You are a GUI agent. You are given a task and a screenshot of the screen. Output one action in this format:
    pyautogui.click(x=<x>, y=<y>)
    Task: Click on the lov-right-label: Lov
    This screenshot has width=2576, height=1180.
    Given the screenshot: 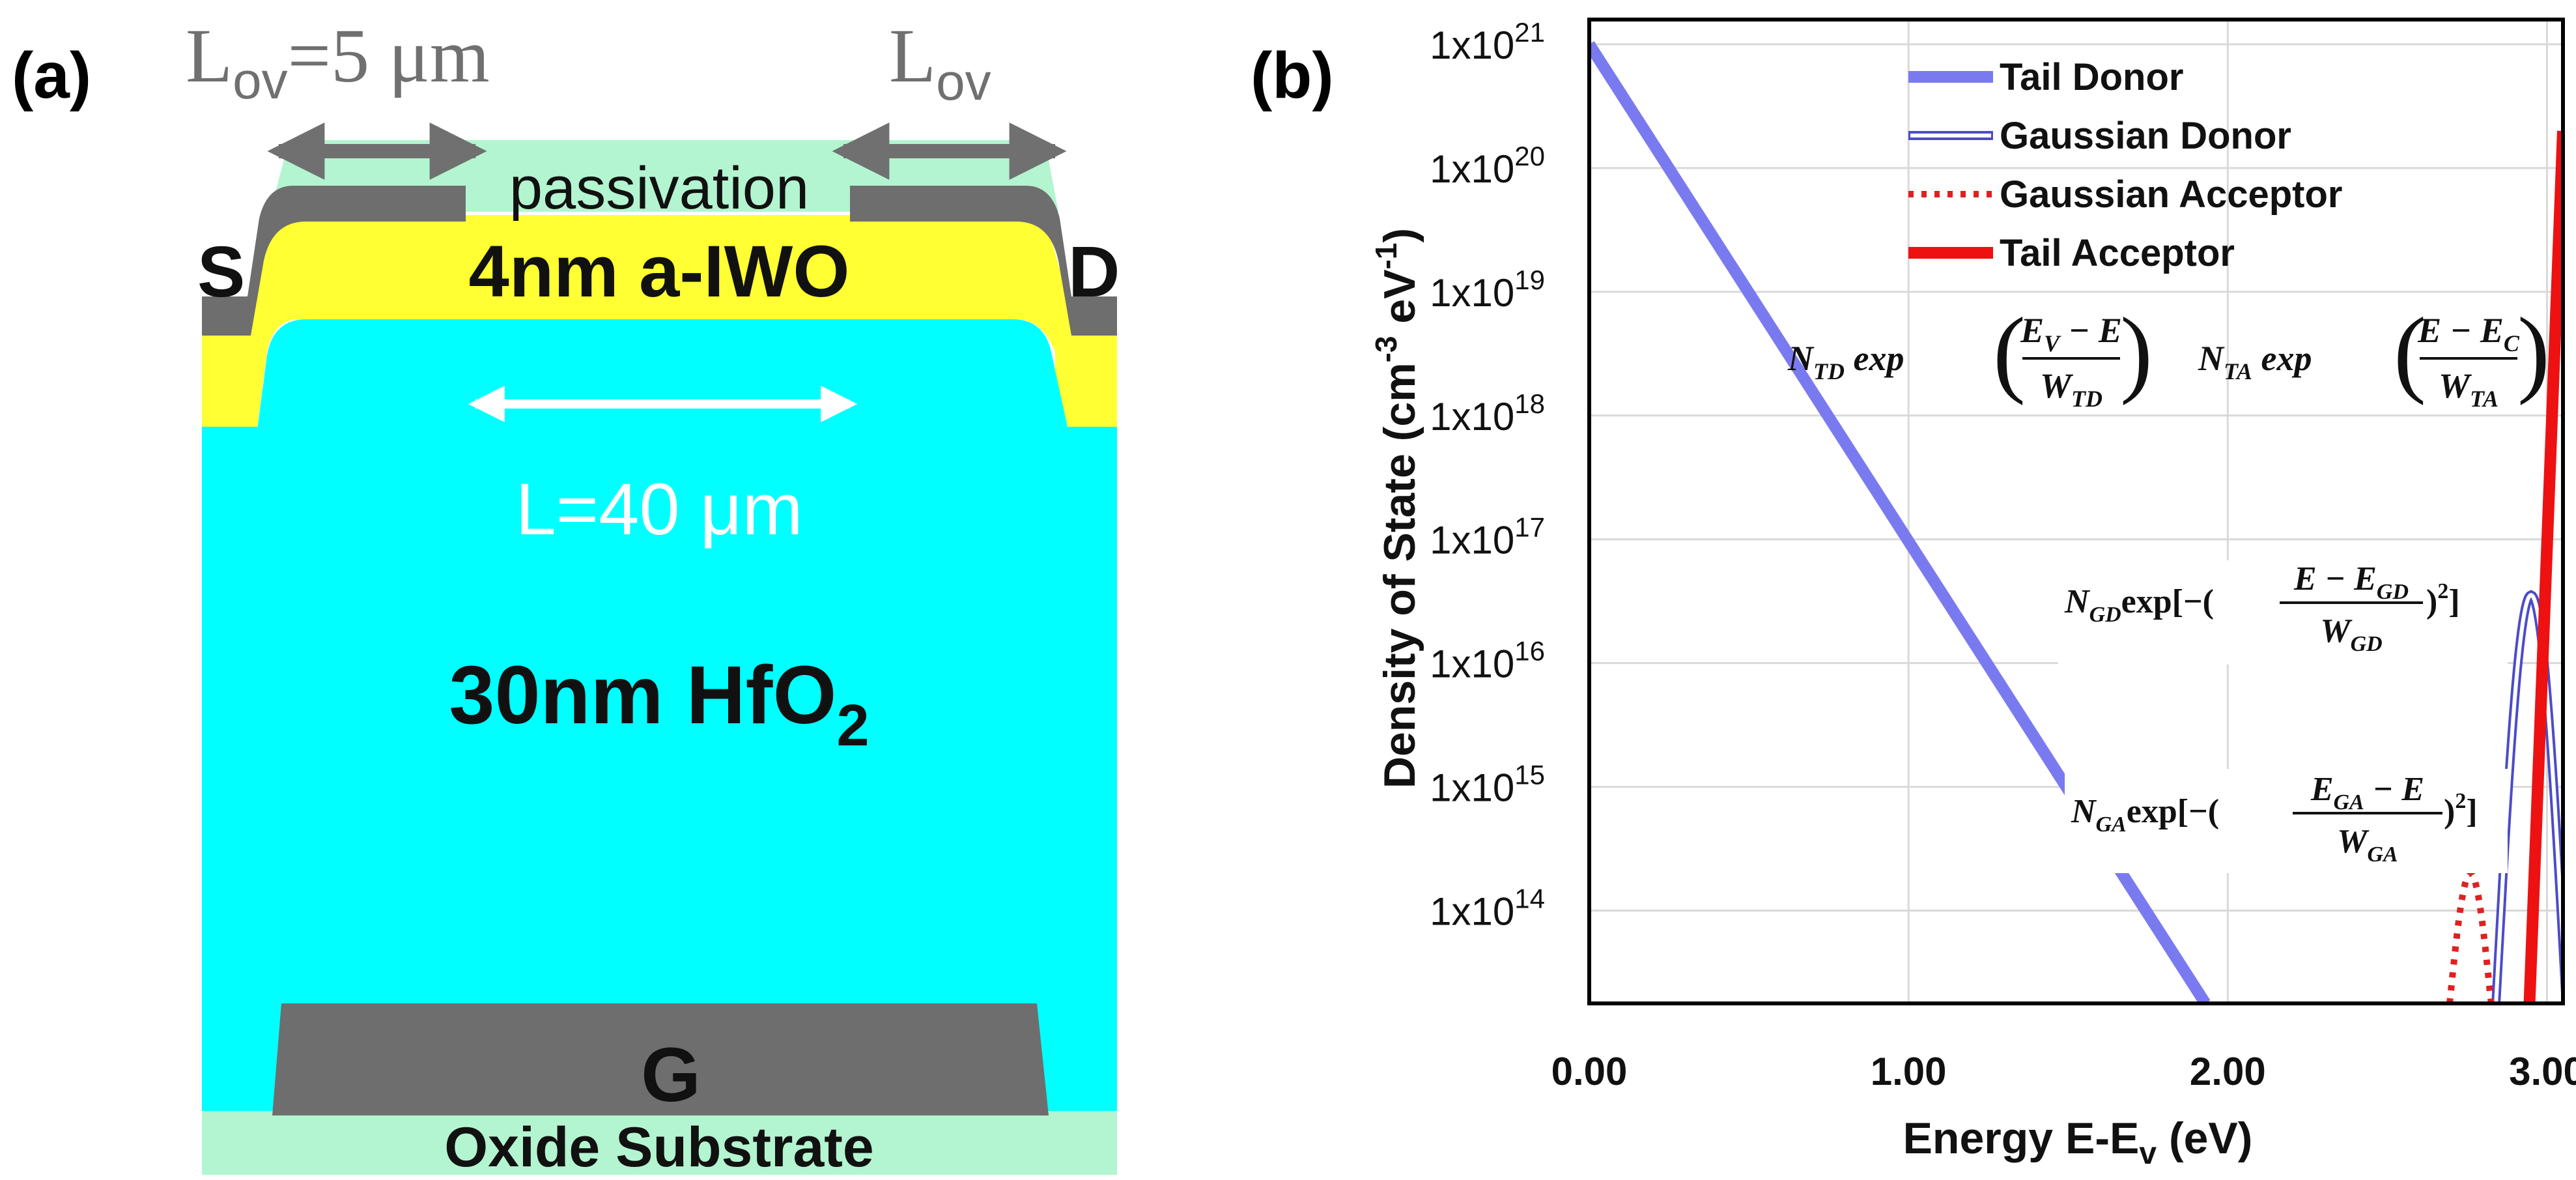 What is the action you would take?
    pyautogui.click(x=940, y=62)
    